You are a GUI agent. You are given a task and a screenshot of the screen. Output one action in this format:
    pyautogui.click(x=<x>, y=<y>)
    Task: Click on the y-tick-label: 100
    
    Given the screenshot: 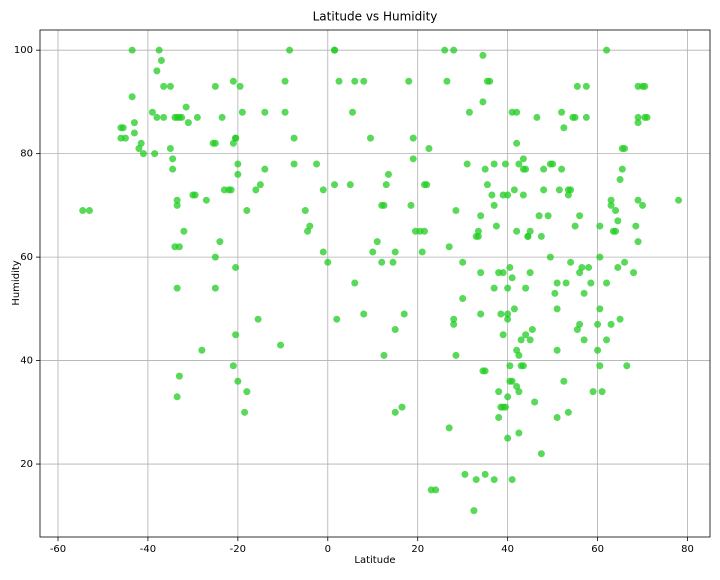 What is the action you would take?
    pyautogui.click(x=23, y=50)
    